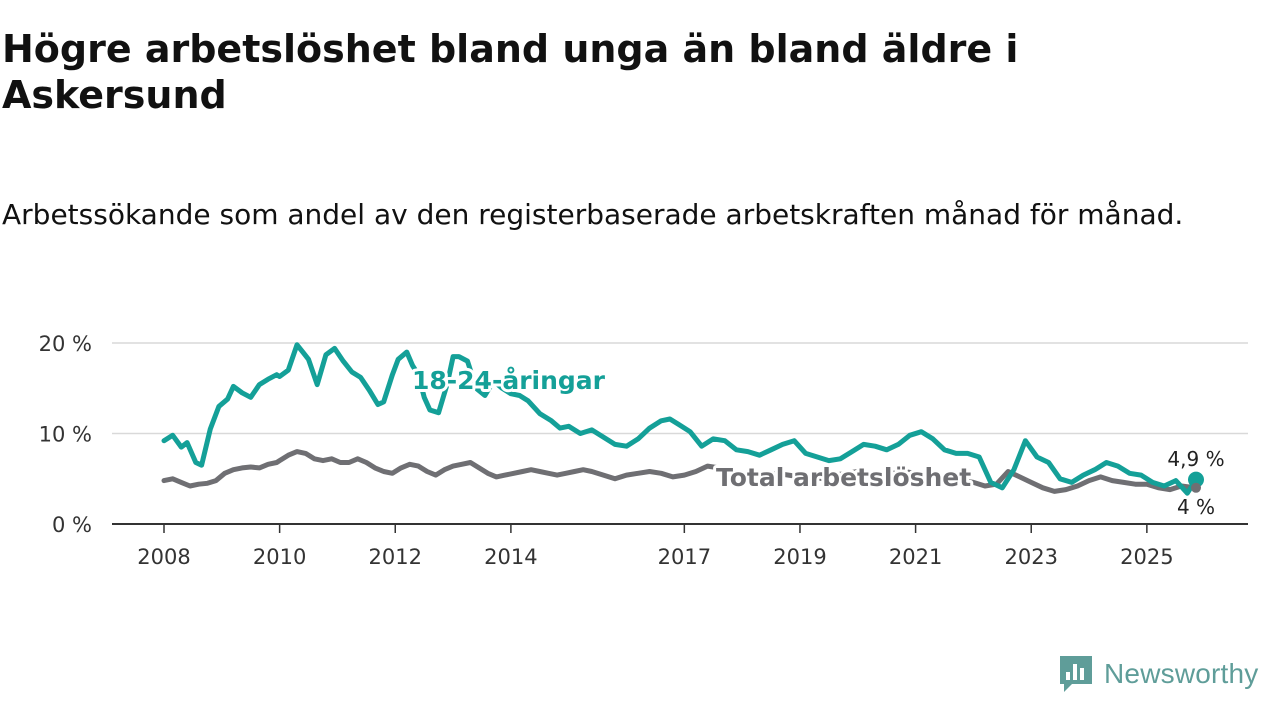 Image resolution: width=1280 pixels, height=720 pixels. What do you see at coordinates (65, 344) in the screenshot?
I see `y-tick-label-2: 20 %` at bounding box center [65, 344].